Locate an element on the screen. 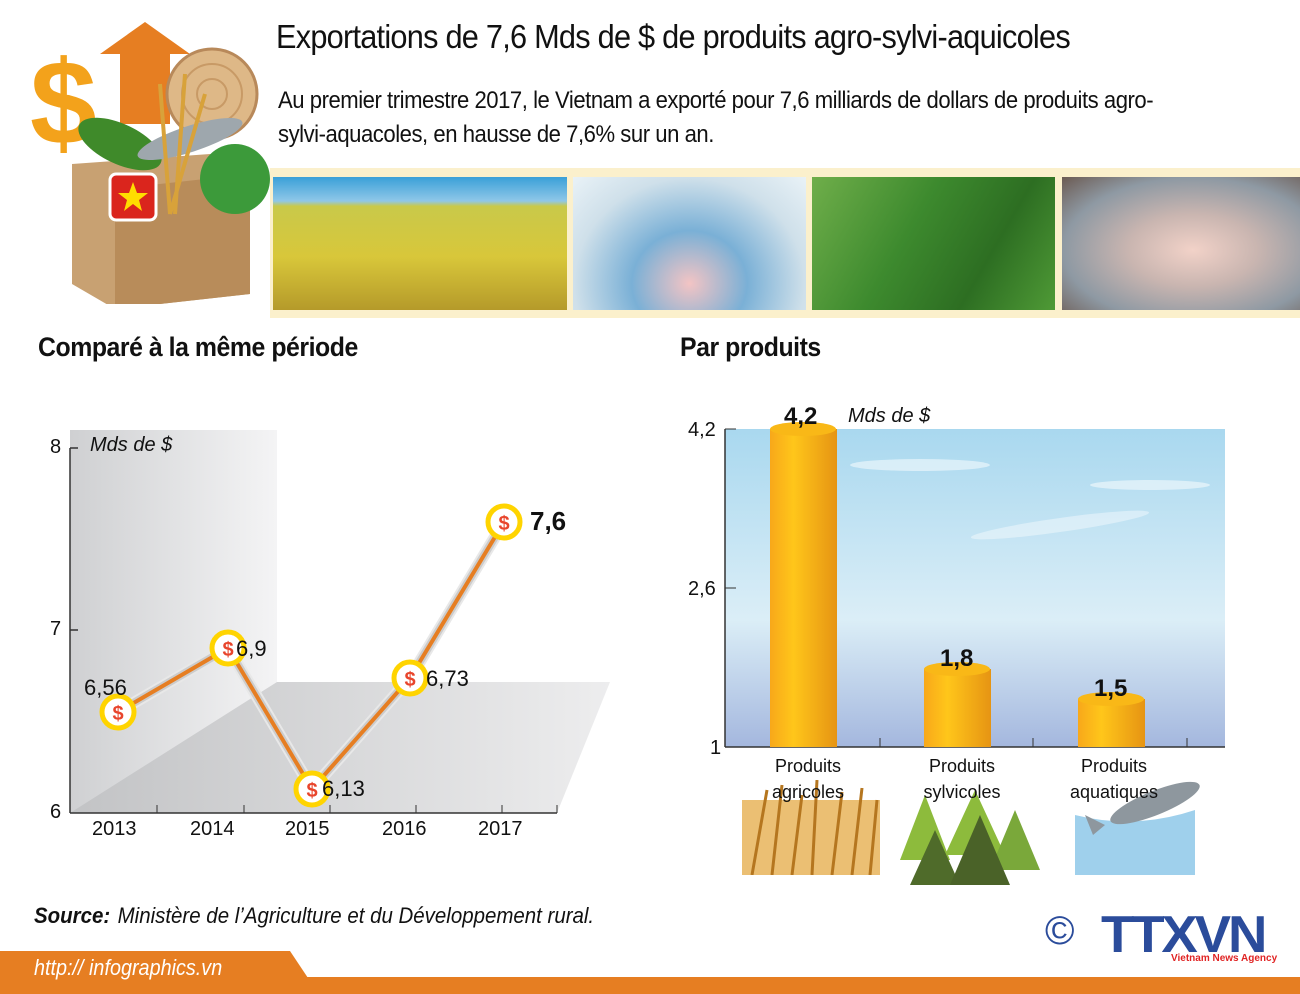 The width and height of the screenshot is (1300, 994). x-tick: 2014 is located at coordinates (212, 829).